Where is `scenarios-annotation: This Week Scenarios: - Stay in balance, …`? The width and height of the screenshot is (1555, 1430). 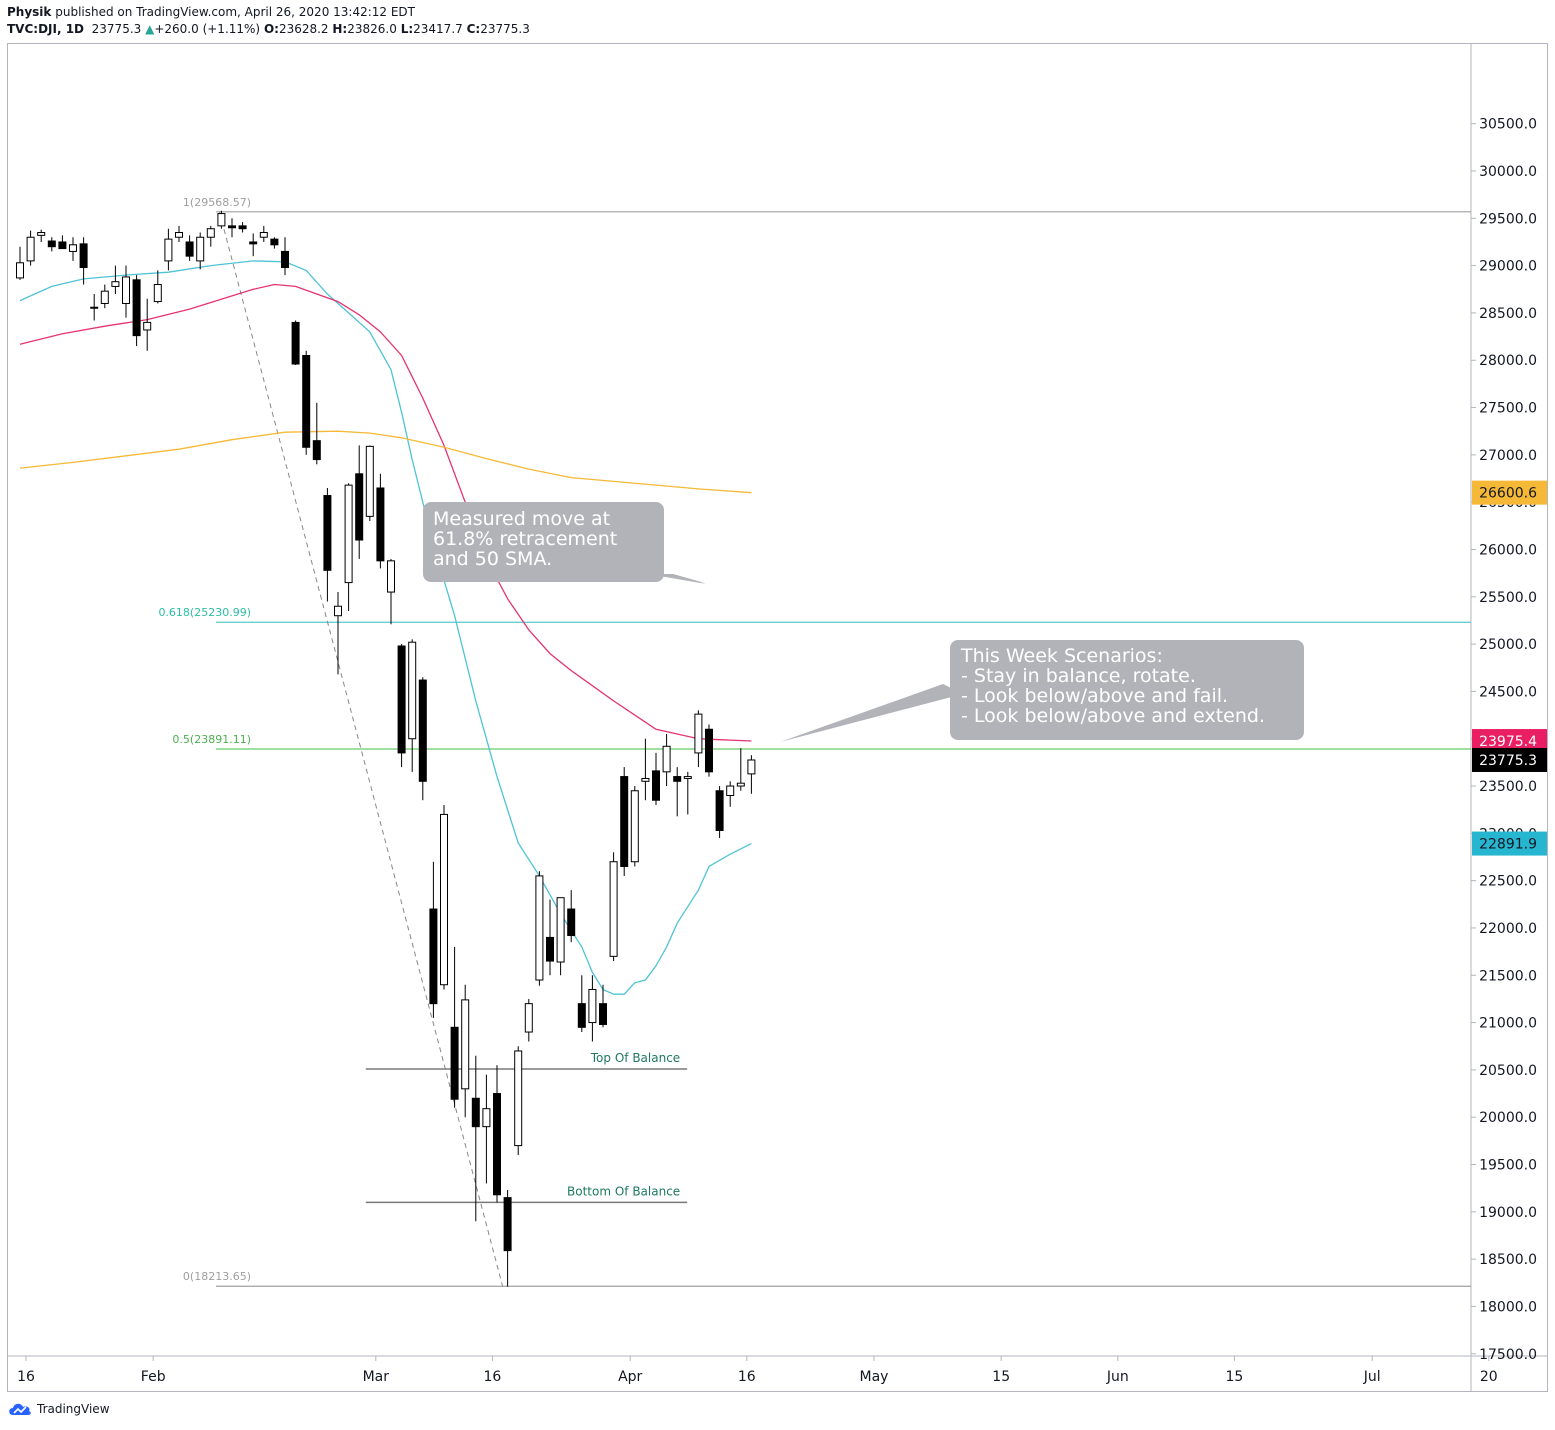 scenarios-annotation: This Week Scenarios: - Stay in balance, … is located at coordinates (1127, 690).